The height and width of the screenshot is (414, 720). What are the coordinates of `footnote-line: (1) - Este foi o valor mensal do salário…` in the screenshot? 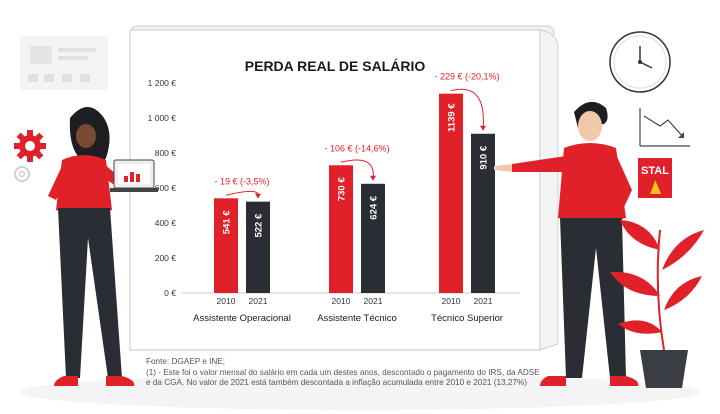 It's located at (343, 372).